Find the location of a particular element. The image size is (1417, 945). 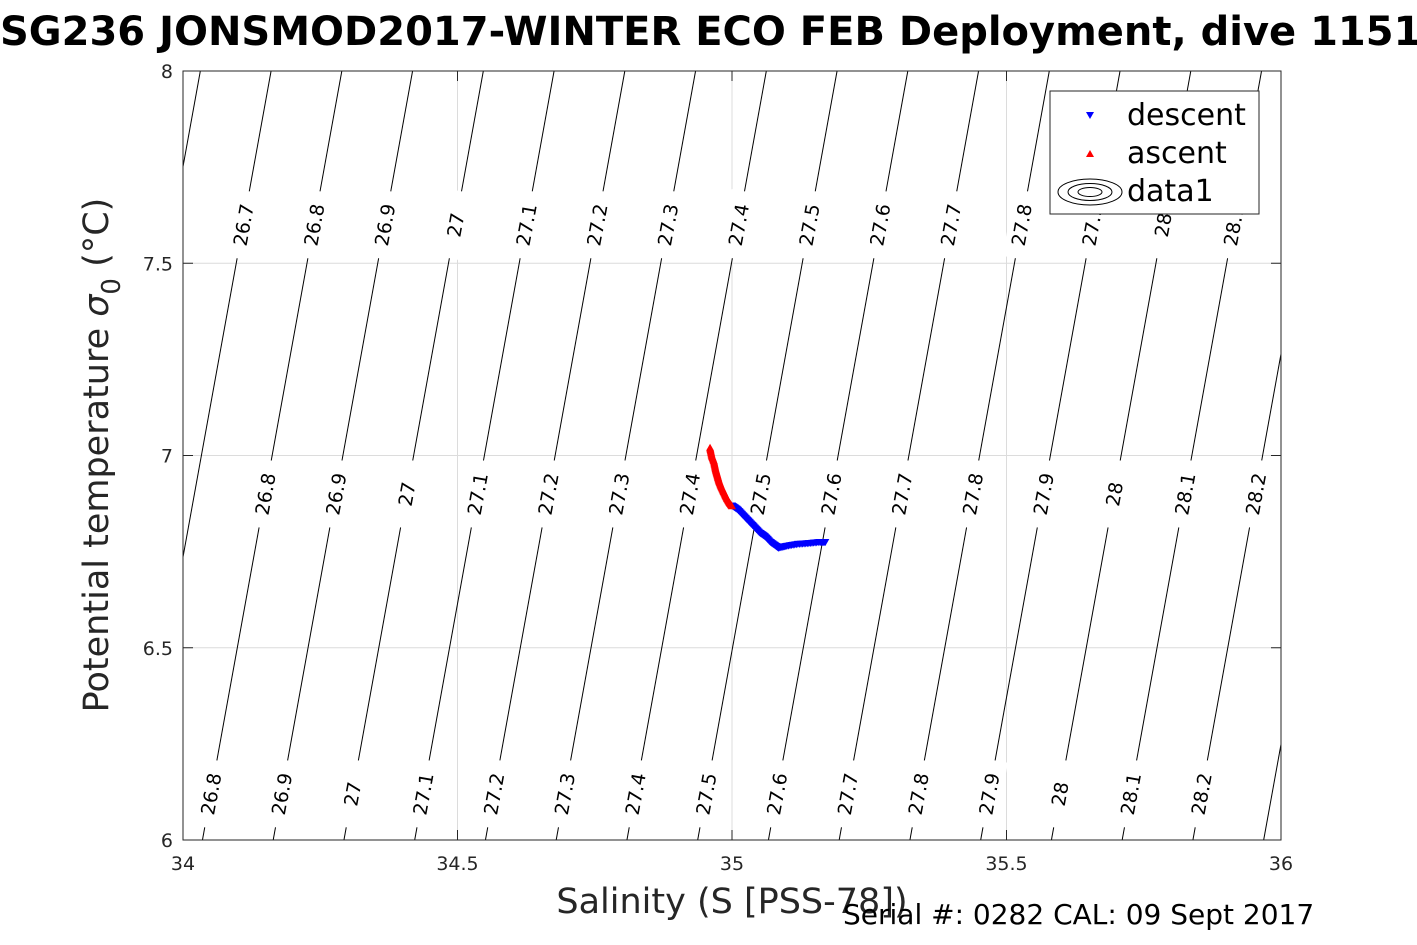

descent-point is located at coordinates (825, 543).